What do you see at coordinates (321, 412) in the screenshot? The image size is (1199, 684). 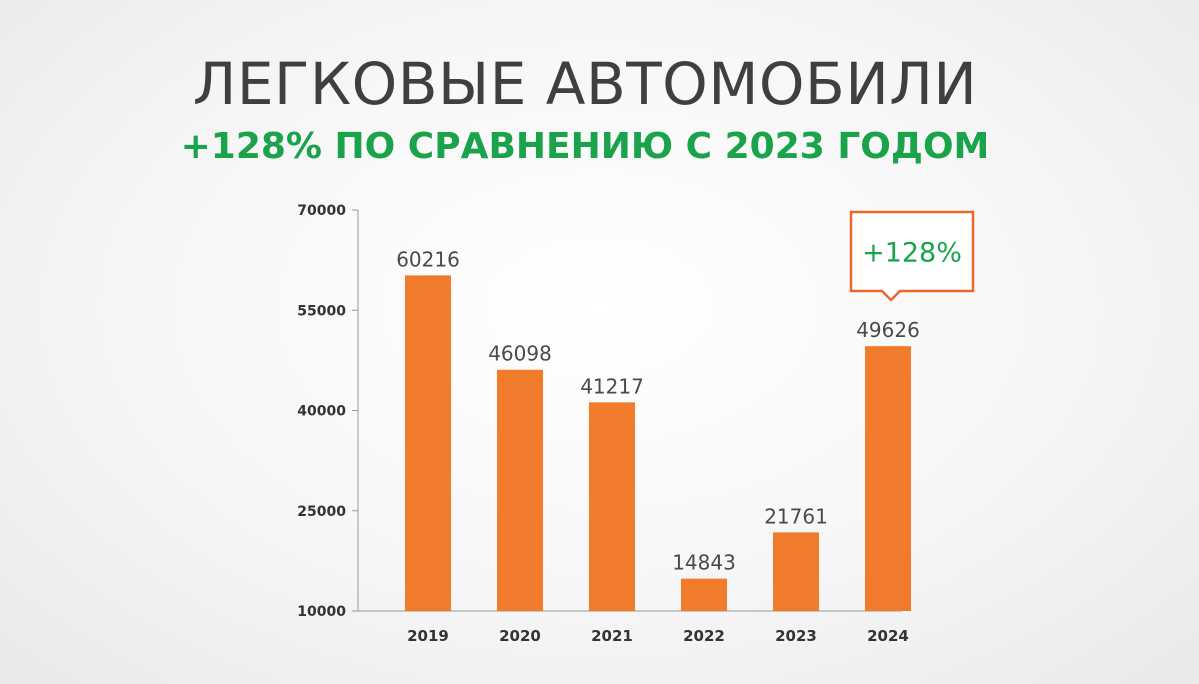 I see `y-tick-label: 40000` at bounding box center [321, 412].